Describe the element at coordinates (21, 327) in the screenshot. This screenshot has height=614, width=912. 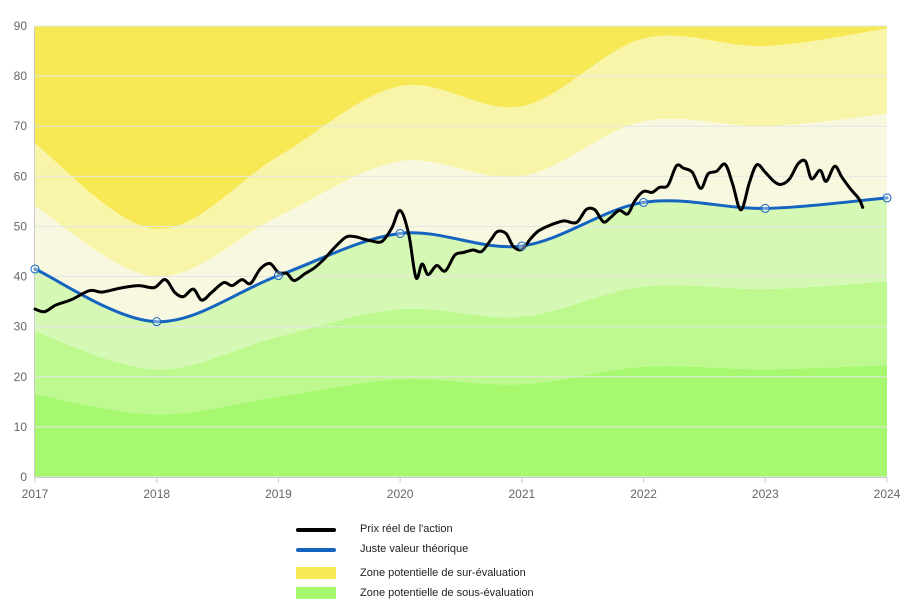
I see `y-tick-label: 30` at that location.